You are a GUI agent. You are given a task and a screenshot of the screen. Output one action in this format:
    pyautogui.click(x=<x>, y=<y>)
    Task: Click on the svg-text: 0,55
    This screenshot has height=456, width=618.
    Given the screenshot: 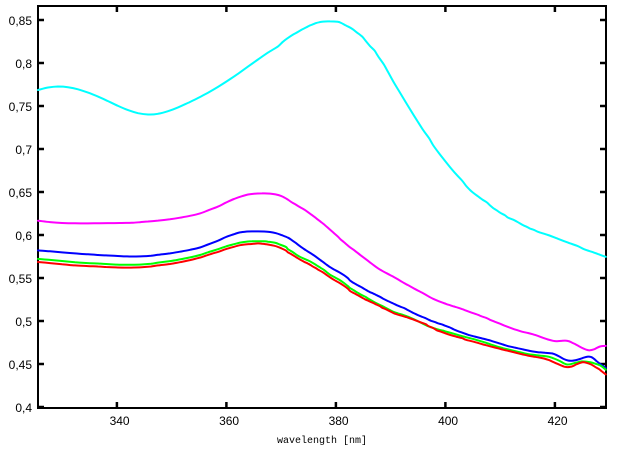 What is the action you would take?
    pyautogui.click(x=21, y=279)
    